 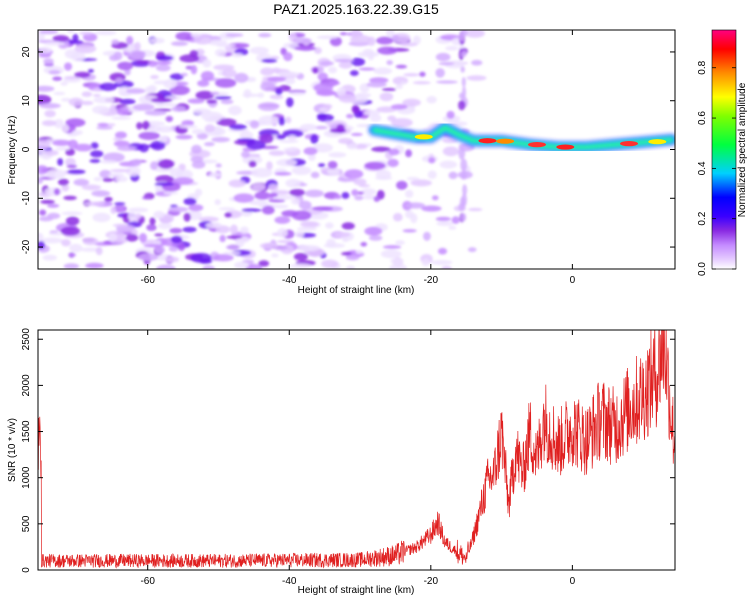 What do you see at coordinates (702, 218) in the screenshot?
I see `colorbar-tick-label: 0.2` at bounding box center [702, 218].